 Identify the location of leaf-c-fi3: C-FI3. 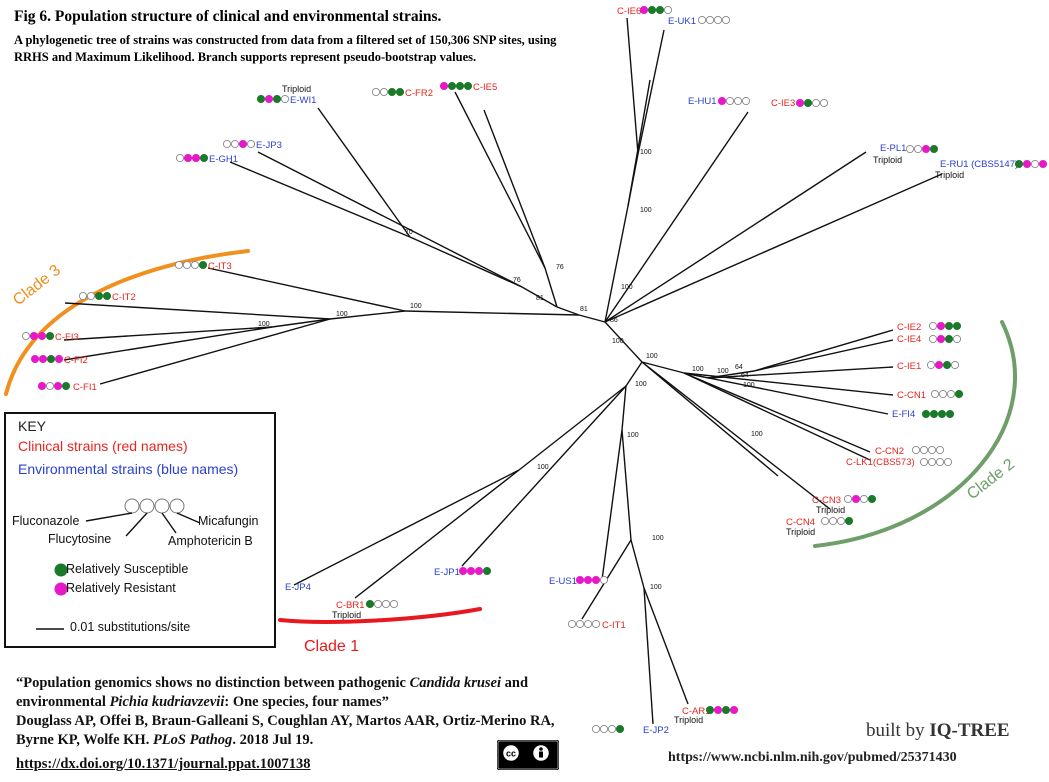
(50, 337).